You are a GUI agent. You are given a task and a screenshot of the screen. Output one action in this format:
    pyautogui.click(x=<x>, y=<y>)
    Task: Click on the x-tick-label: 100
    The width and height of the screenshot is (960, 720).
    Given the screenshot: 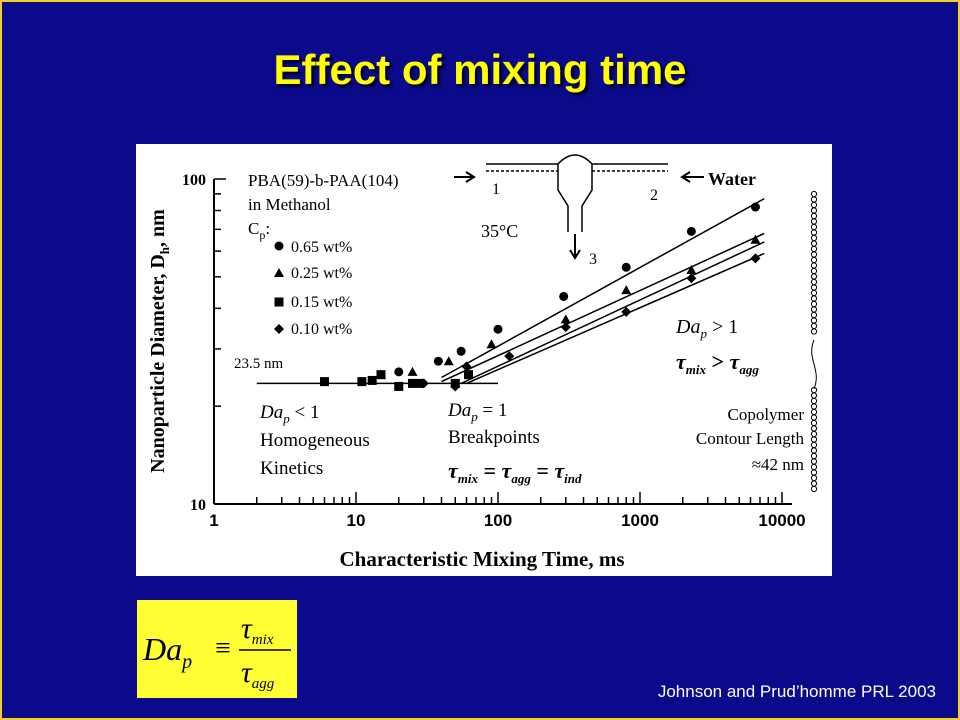 What is the action you would take?
    pyautogui.click(x=498, y=520)
    